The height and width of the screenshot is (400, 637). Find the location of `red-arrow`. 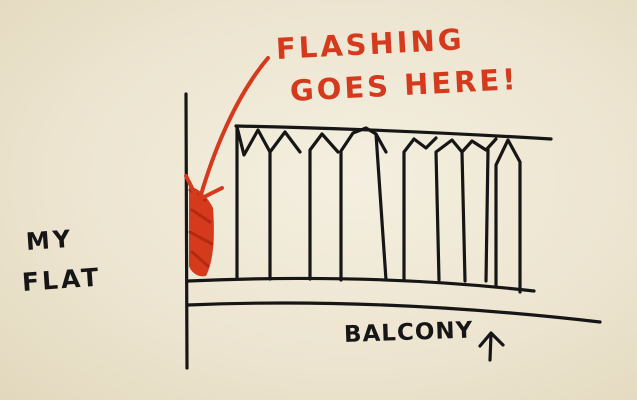

red-arrow is located at coordinates (227, 129).